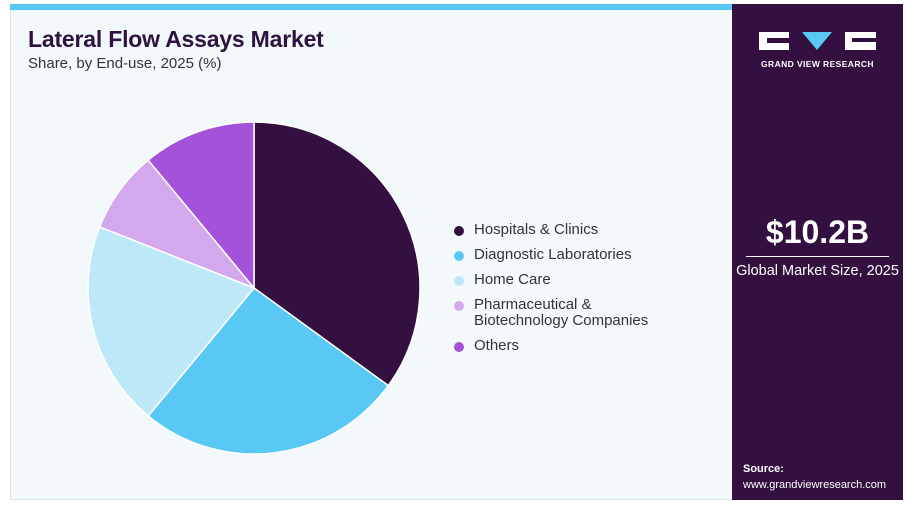  I want to click on market-size-label: Global Market Size, 2025, so click(817, 271).